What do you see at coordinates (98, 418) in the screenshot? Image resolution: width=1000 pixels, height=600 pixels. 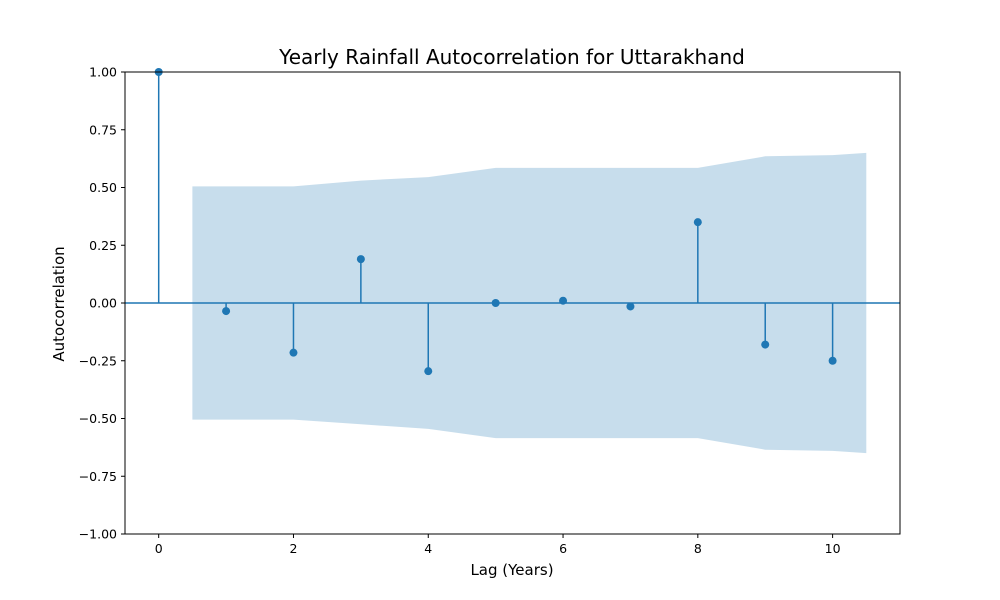 I see `y-tick-label-6: −0.50` at bounding box center [98, 418].